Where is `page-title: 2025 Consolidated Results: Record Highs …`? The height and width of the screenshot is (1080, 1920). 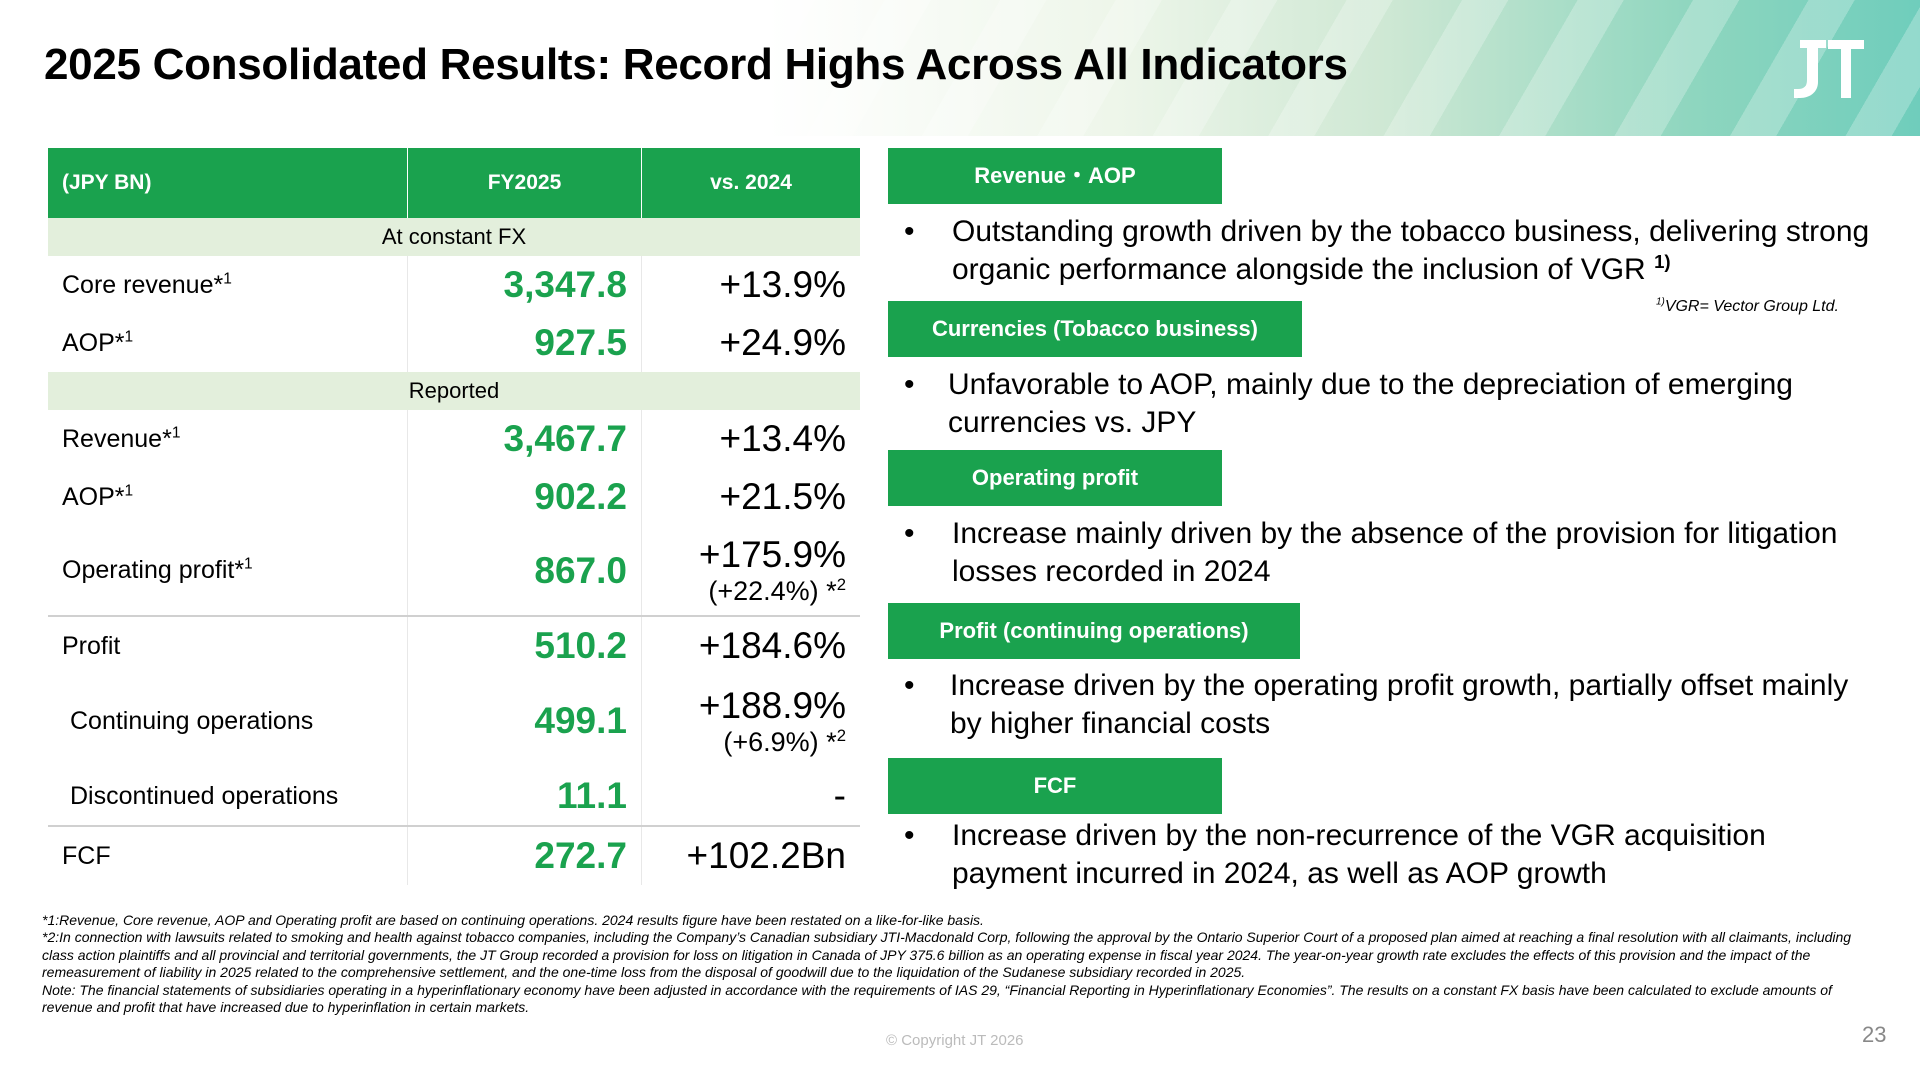 page-title: 2025 Consolidated Results: Record Highs … is located at coordinates (696, 64).